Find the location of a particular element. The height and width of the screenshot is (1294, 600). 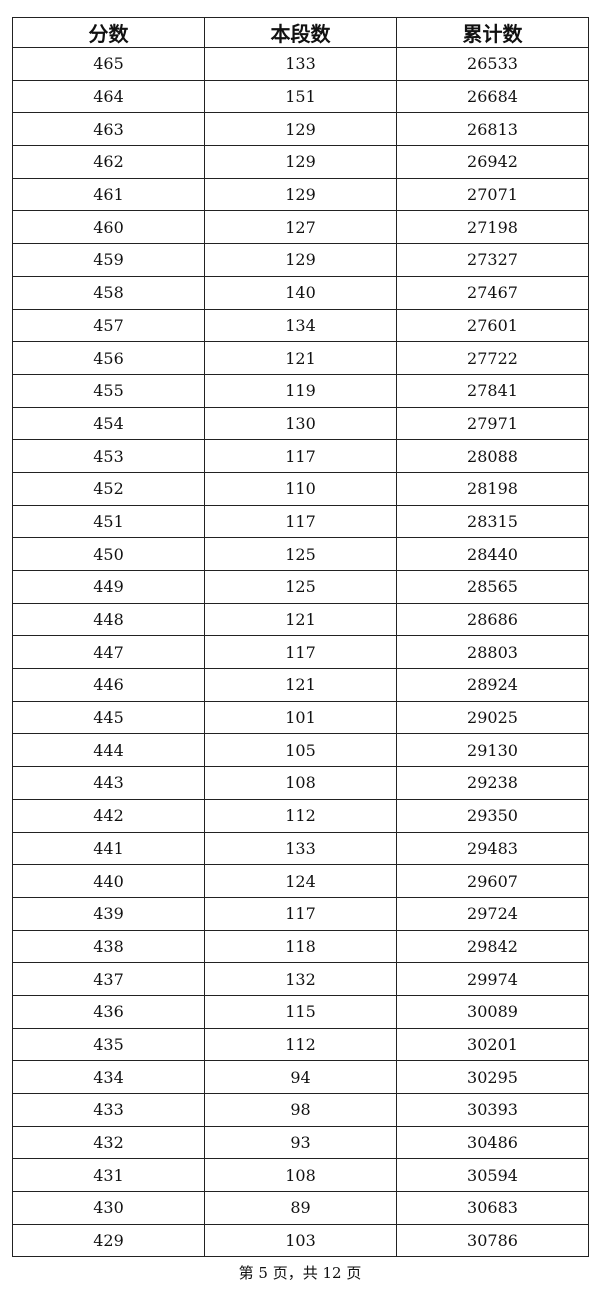

segment-count-cell: 133 is located at coordinates (300, 64).